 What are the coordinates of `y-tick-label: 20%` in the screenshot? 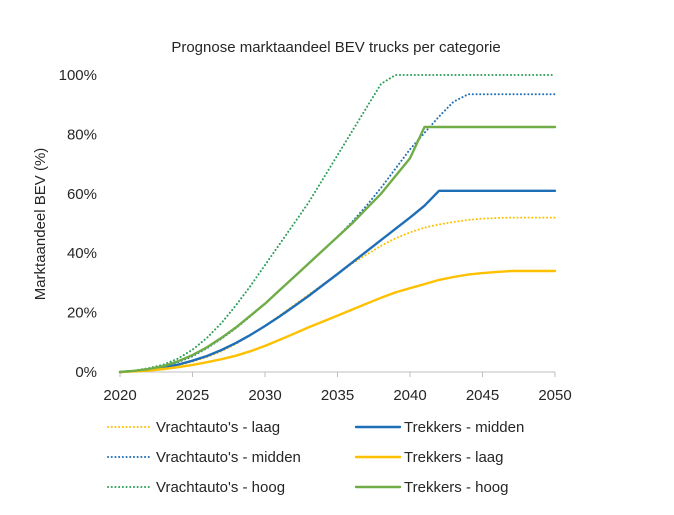 It's located at (82, 313).